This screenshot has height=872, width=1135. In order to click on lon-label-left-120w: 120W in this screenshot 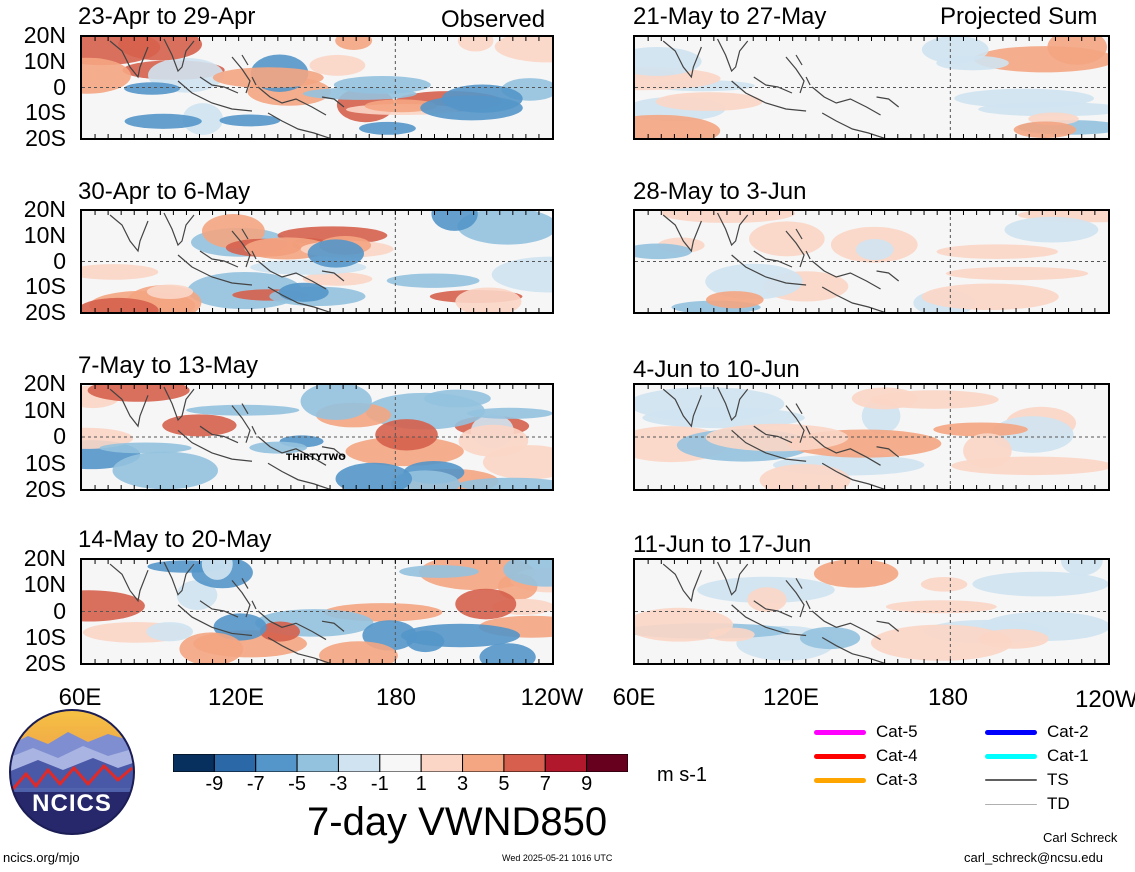, I will do `click(552, 697)`.